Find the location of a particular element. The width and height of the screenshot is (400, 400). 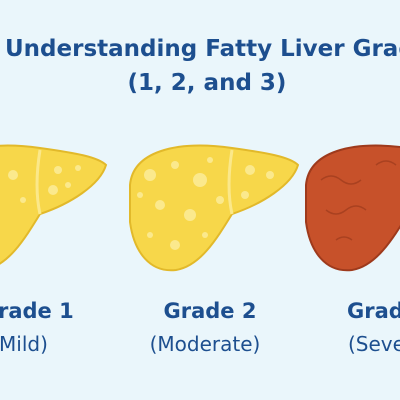

title-line-2: (1, 2, and 3) is located at coordinates (207, 83).